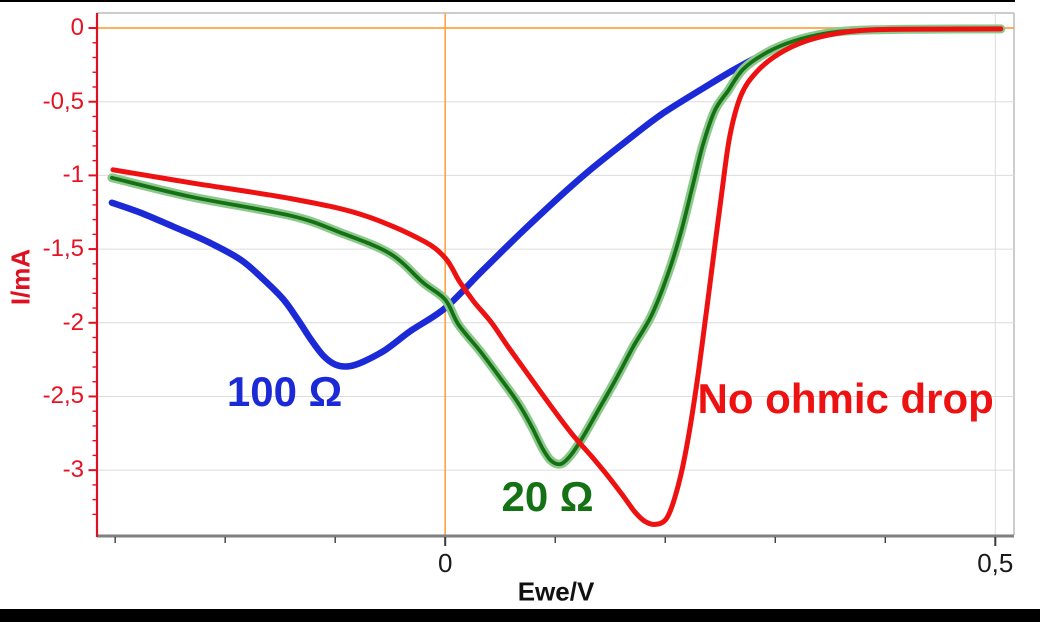 This screenshot has width=1040, height=622. I want to click on y-tick-label: -0,5, so click(63, 101).